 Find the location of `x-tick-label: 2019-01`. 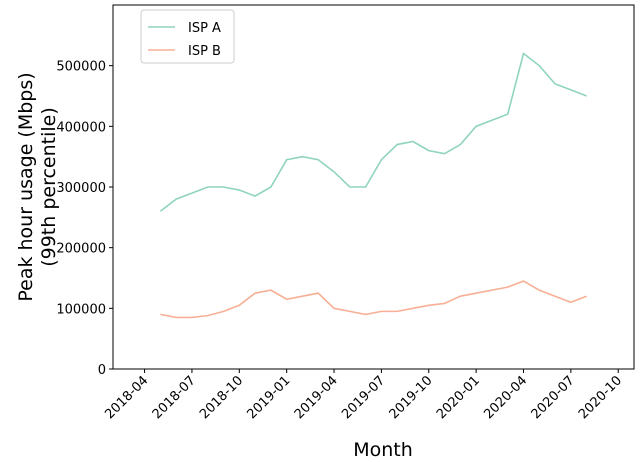

x-tick-label: 2019-01 is located at coordinates (268, 397).